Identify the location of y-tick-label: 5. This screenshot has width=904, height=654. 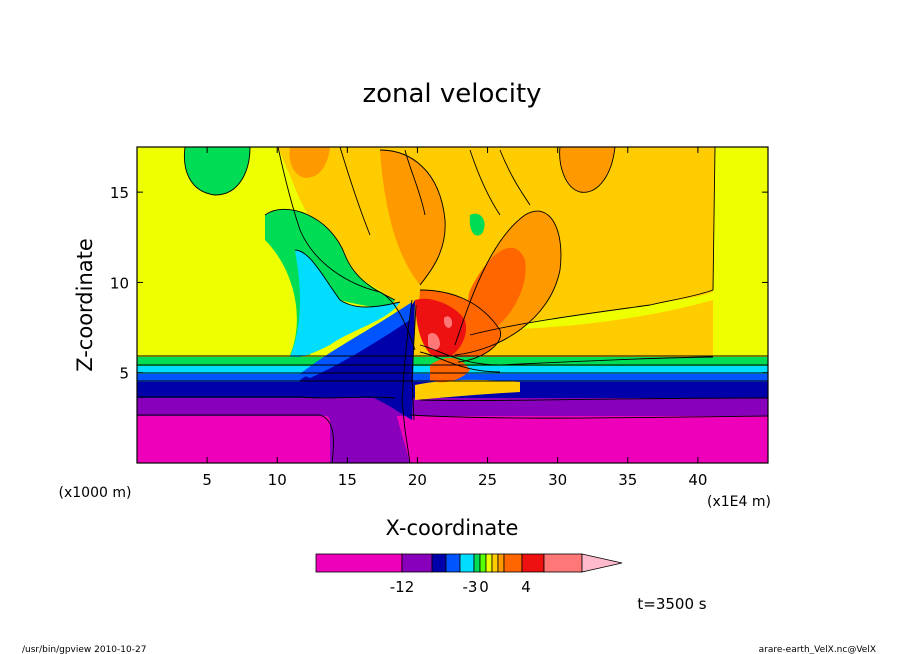
(124, 374).